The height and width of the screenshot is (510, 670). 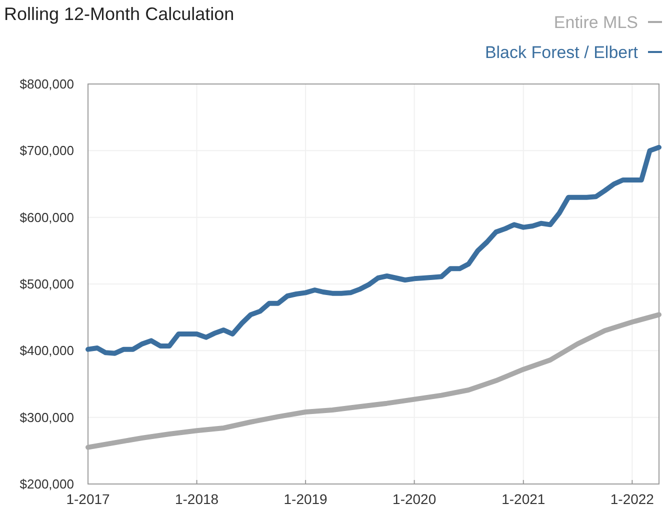 I want to click on y-tick-label: $200,000, so click(x=47, y=484).